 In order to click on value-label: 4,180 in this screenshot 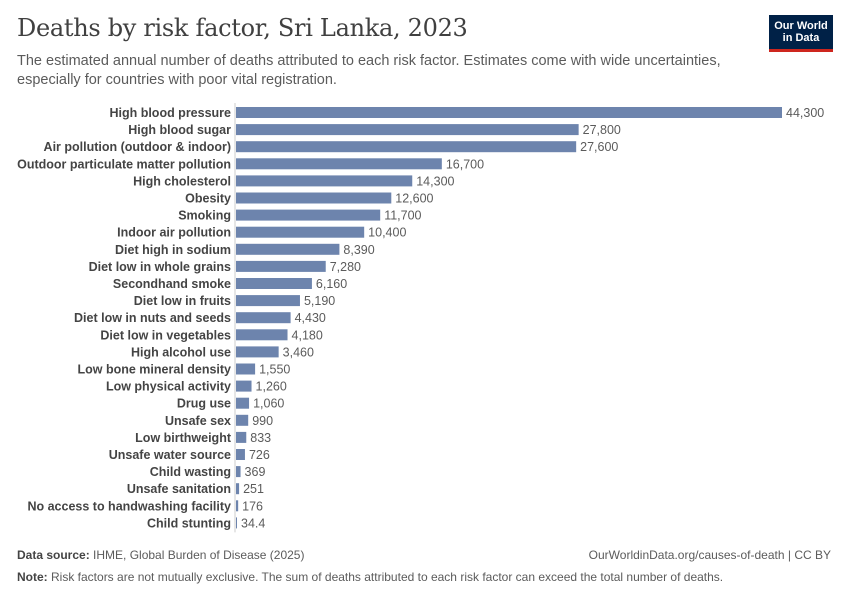, I will do `click(307, 335)`.